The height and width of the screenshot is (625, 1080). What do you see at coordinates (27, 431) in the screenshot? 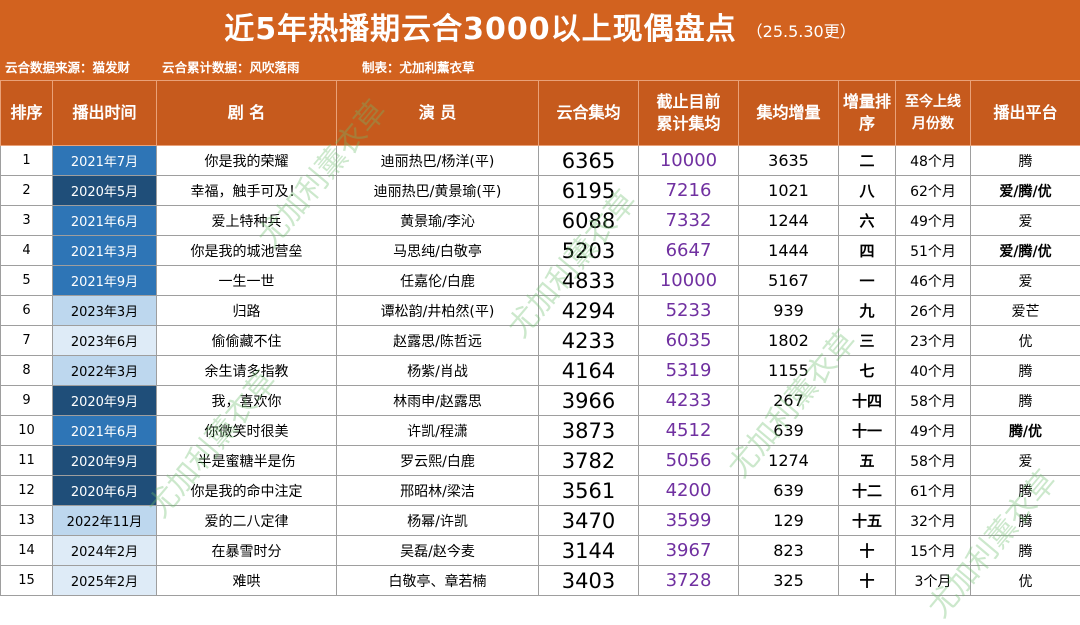
I see `rank-cell: 10` at bounding box center [27, 431].